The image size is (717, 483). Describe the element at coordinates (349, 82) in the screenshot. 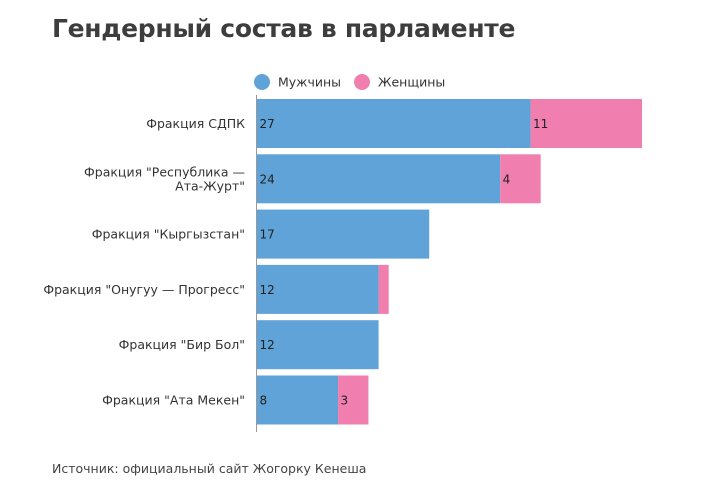

I see `legend: Мужчины Женщины` at that location.